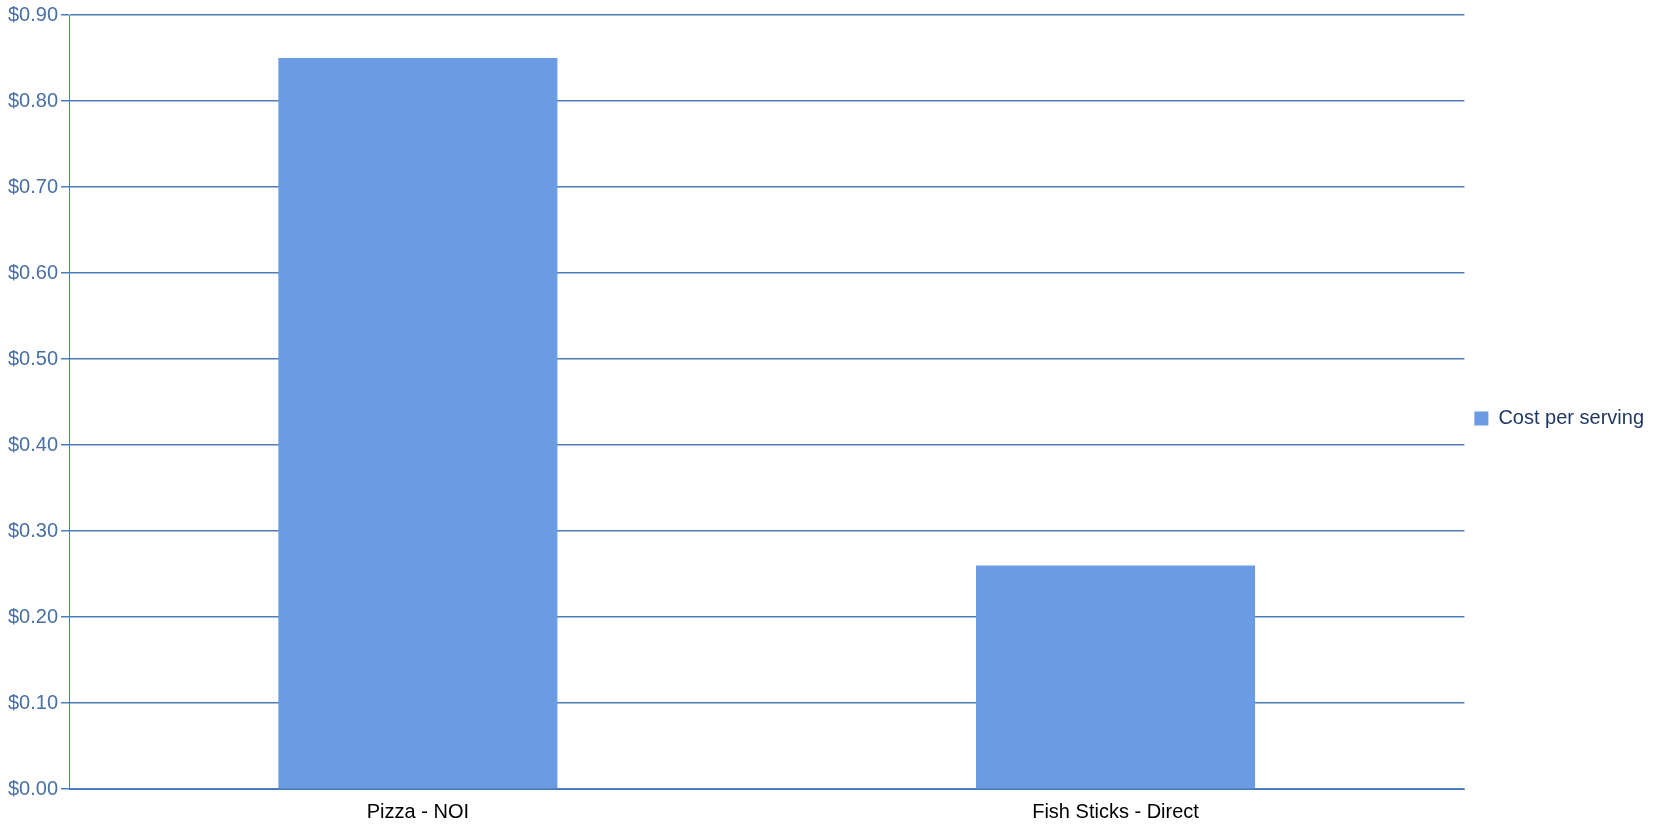  I want to click on y-tick-label: $0.40, so click(33, 443).